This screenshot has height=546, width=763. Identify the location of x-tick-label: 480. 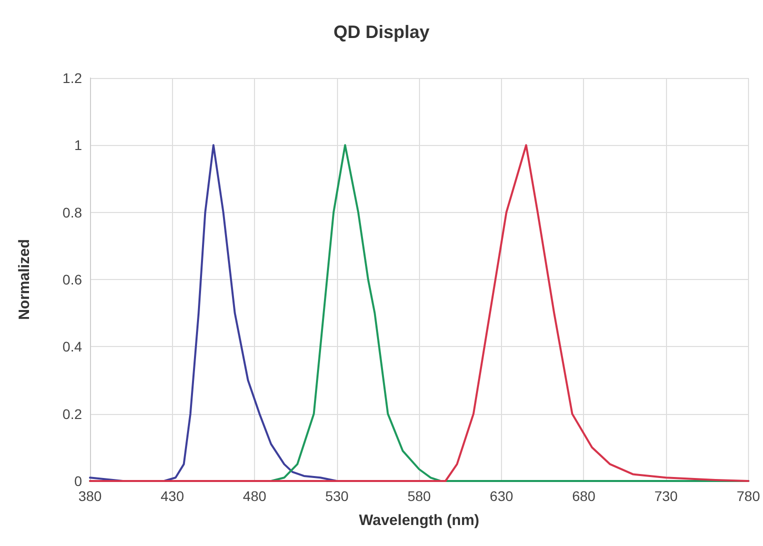
(254, 496).